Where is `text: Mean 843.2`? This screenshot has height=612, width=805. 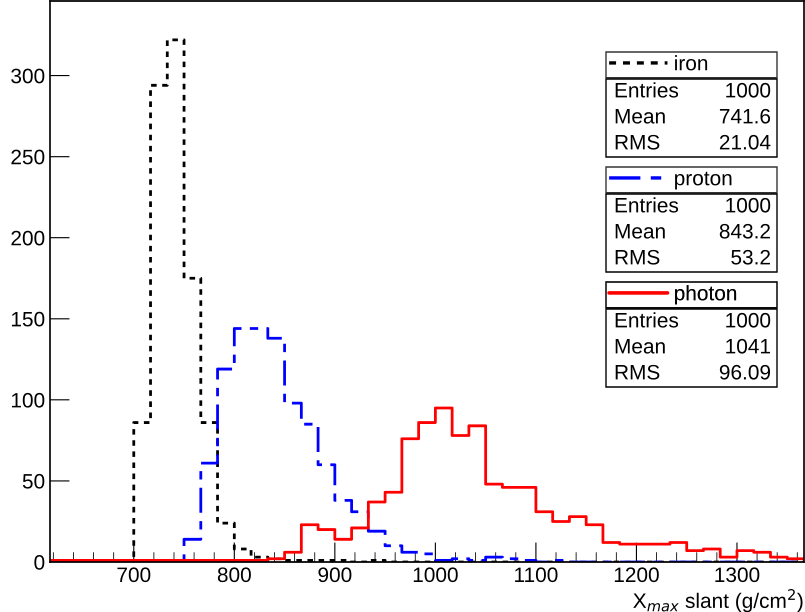 text: Mean 843.2 is located at coordinates (693, 231).